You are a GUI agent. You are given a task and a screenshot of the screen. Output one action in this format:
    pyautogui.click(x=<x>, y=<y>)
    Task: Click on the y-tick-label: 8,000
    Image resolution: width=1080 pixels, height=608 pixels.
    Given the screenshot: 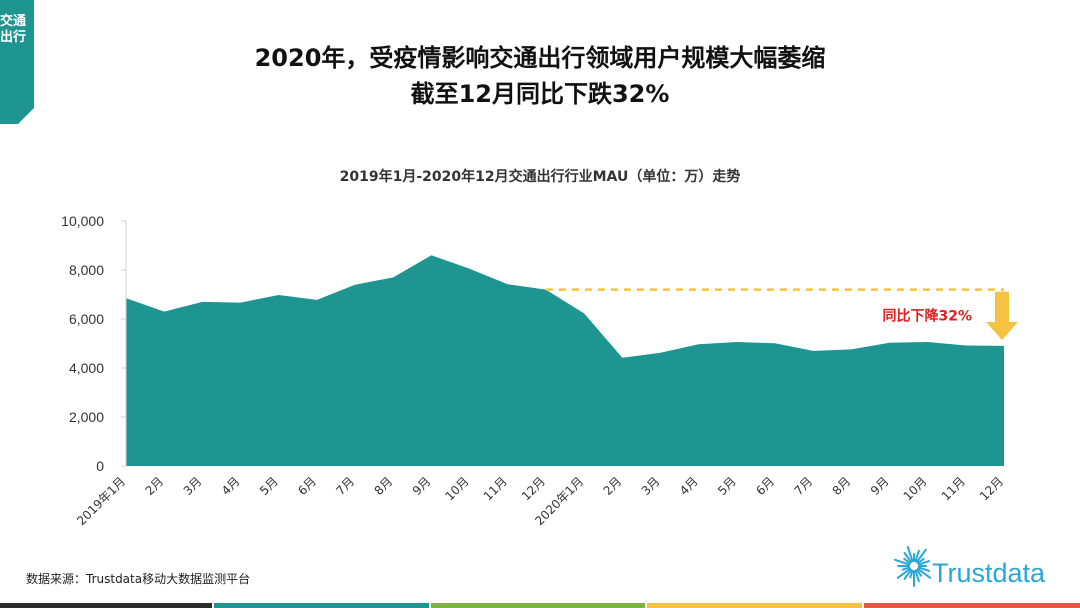 What is the action you would take?
    pyautogui.click(x=86, y=270)
    